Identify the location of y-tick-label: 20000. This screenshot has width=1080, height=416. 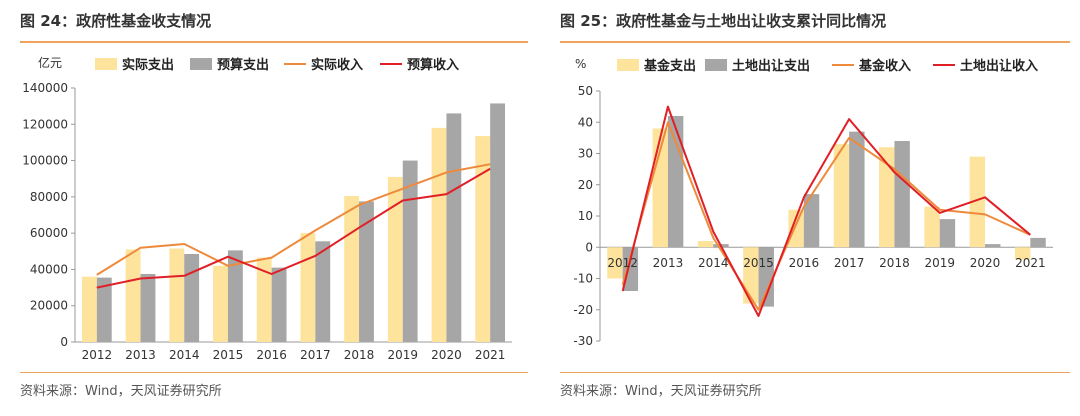
(49, 306).